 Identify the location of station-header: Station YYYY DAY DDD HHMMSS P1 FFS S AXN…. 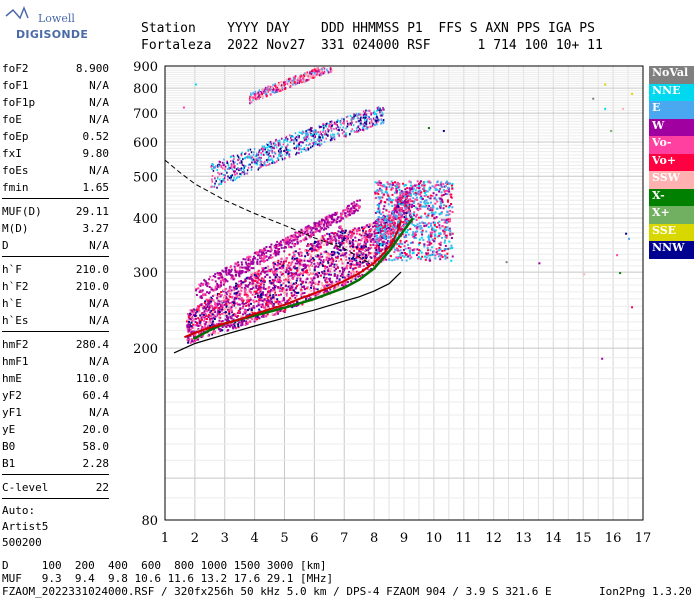
(372, 37).